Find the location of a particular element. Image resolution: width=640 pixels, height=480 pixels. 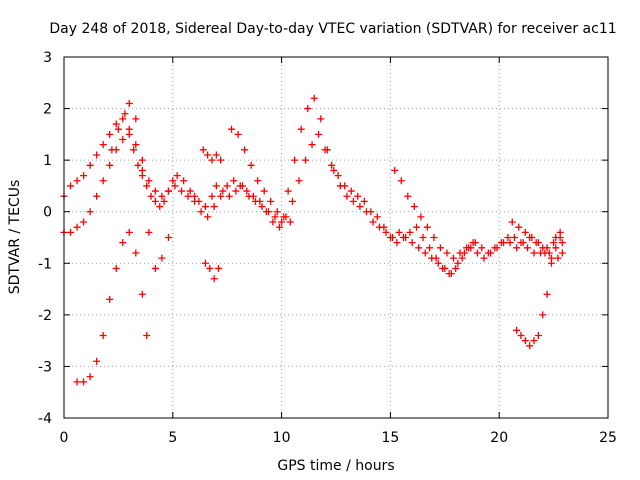

y-tick-label: 2 is located at coordinates (47, 110).